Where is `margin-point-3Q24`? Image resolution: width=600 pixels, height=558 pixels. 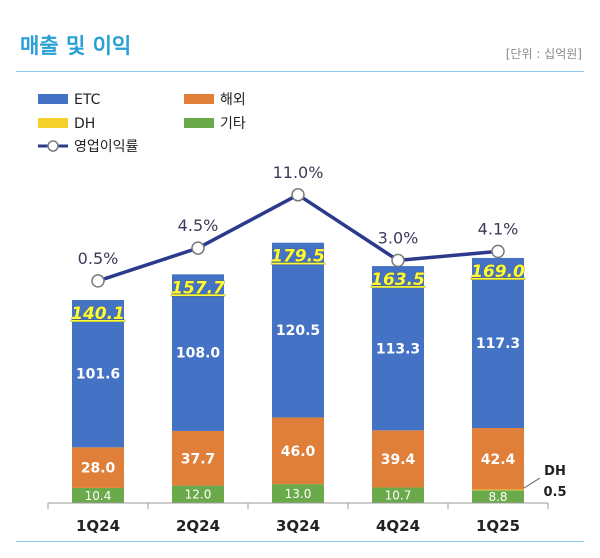 margin-point-3Q24 is located at coordinates (298, 195).